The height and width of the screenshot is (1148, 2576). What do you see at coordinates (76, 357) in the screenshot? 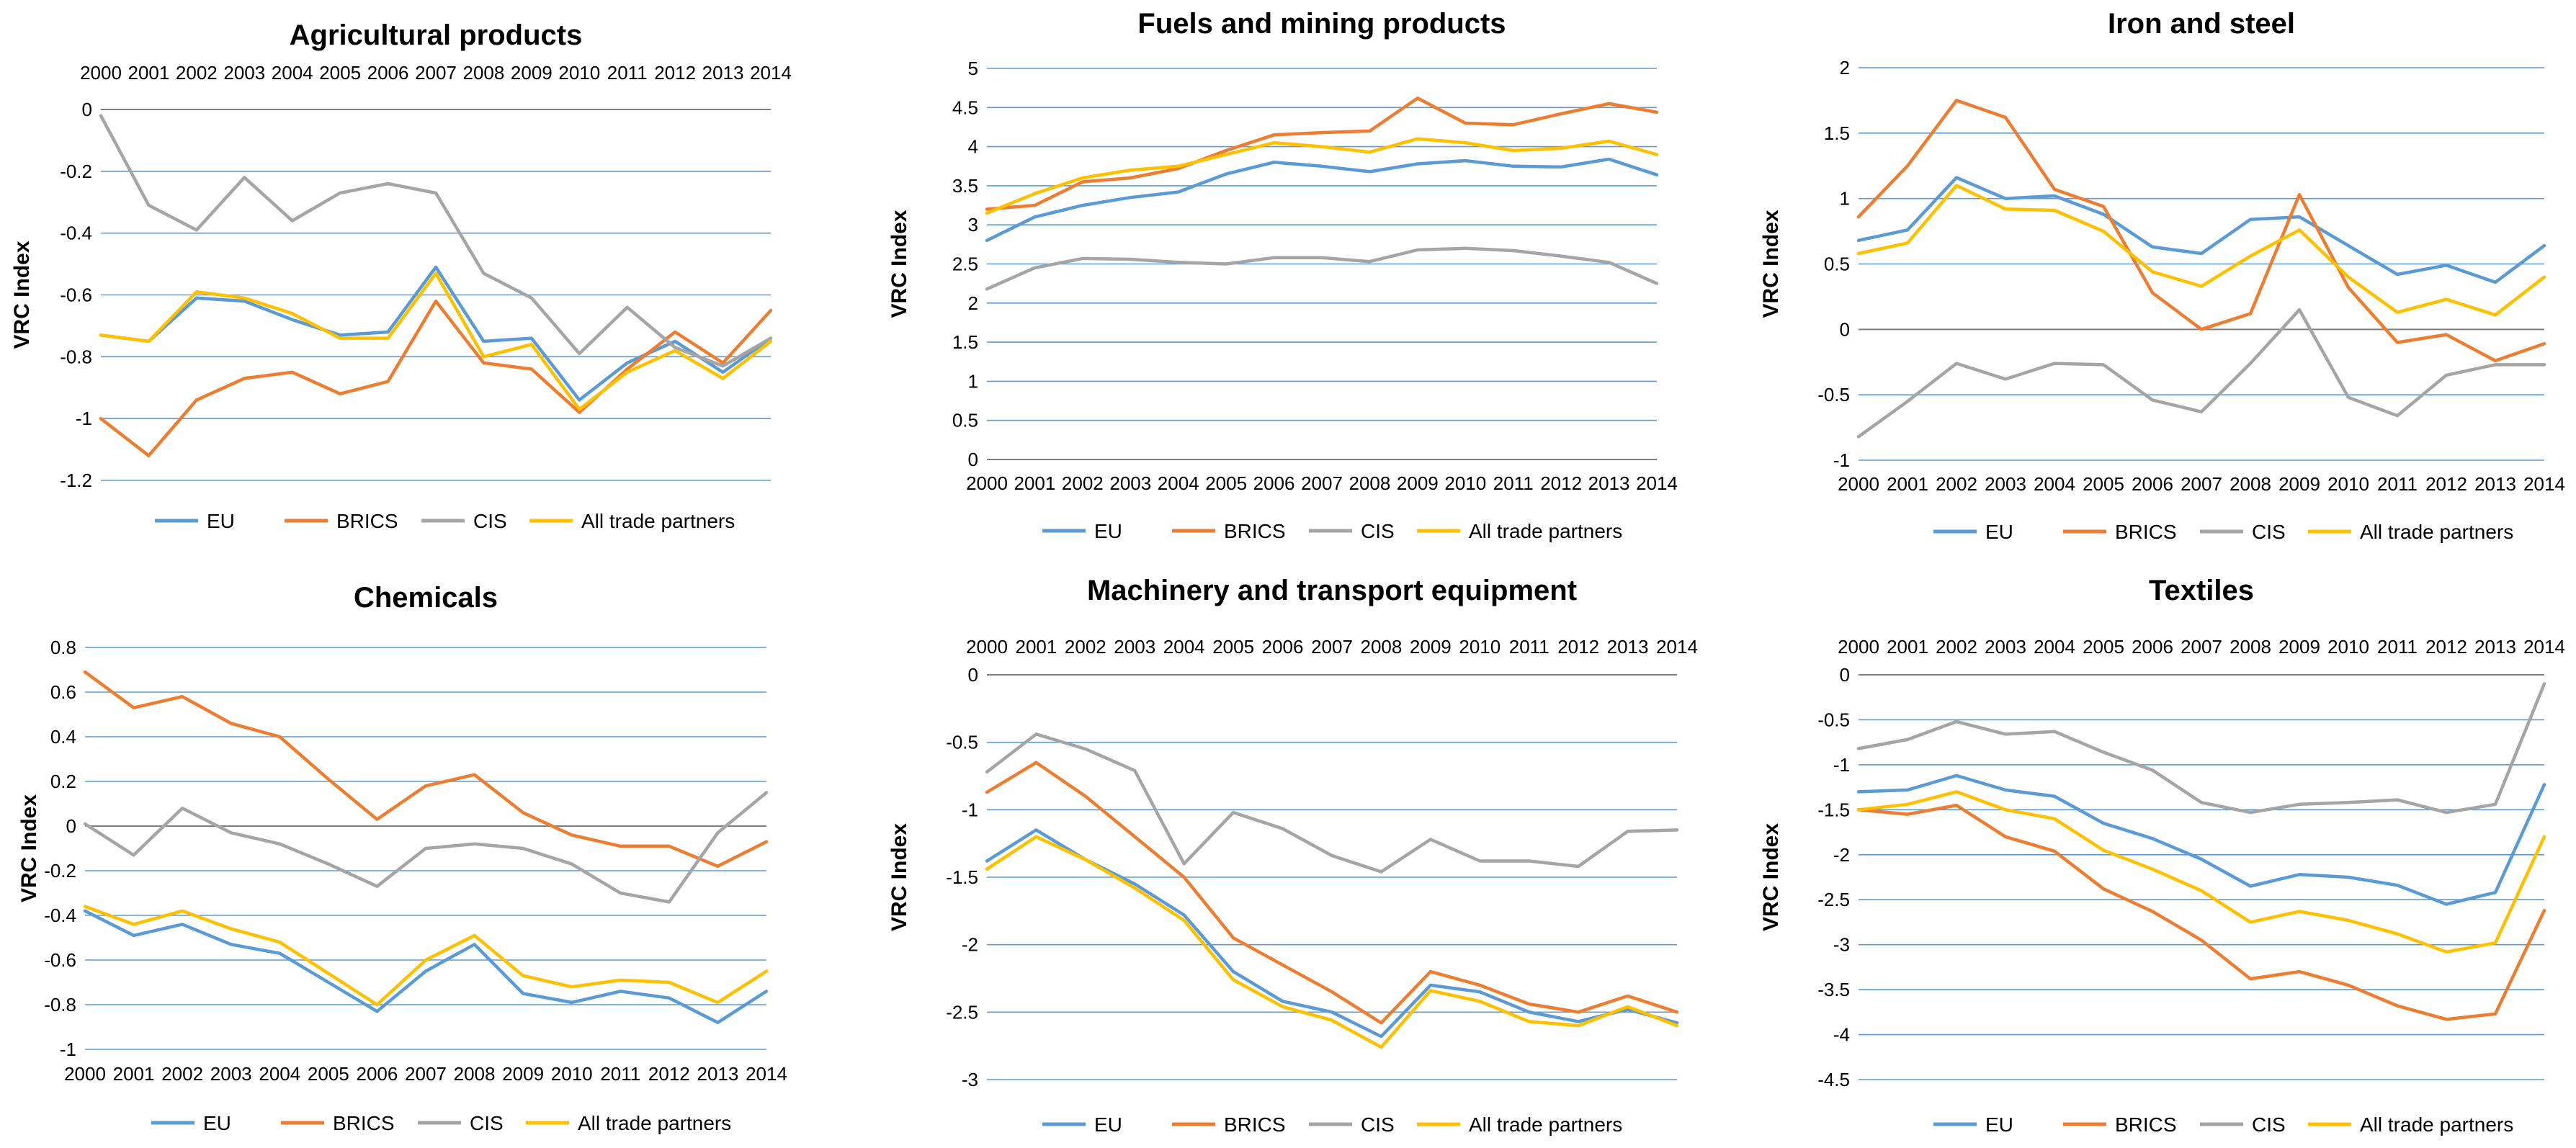
I see `y-tick-label: -0.8` at bounding box center [76, 357].